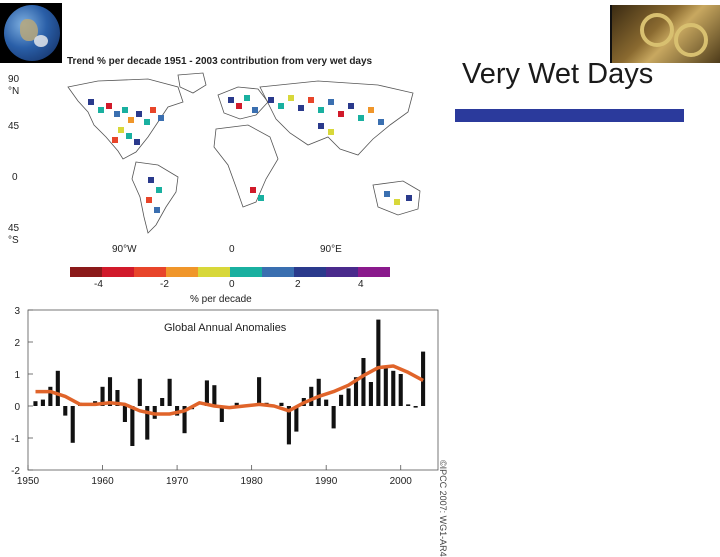 The image size is (720, 557). What do you see at coordinates (155, 197) in the screenshot?
I see `continent-south-america` at bounding box center [155, 197].